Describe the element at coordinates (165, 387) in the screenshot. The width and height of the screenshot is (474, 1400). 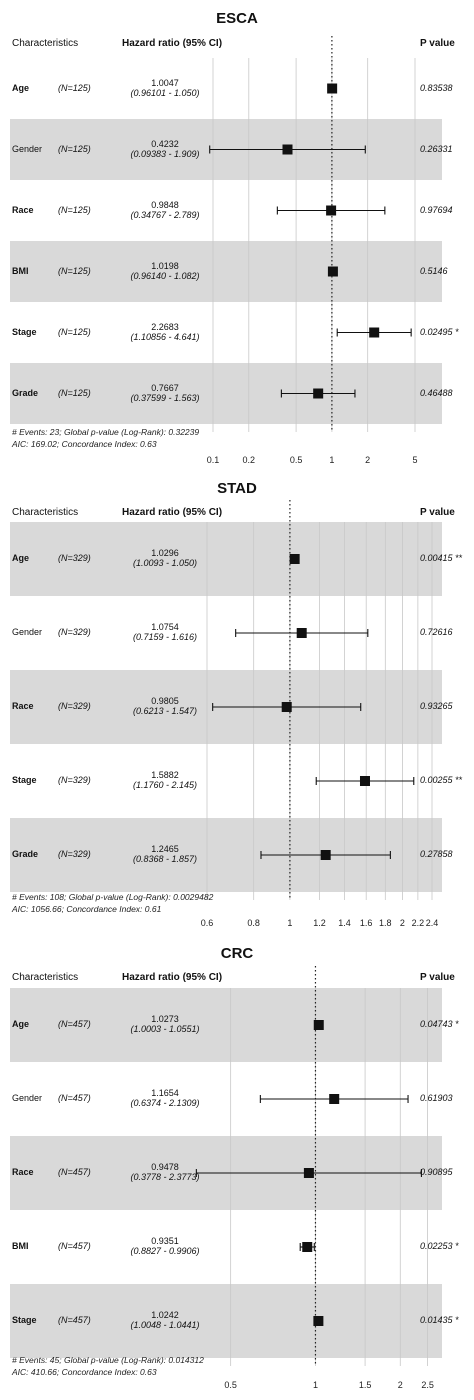
I see `hr-value: 0.7667` at that location.